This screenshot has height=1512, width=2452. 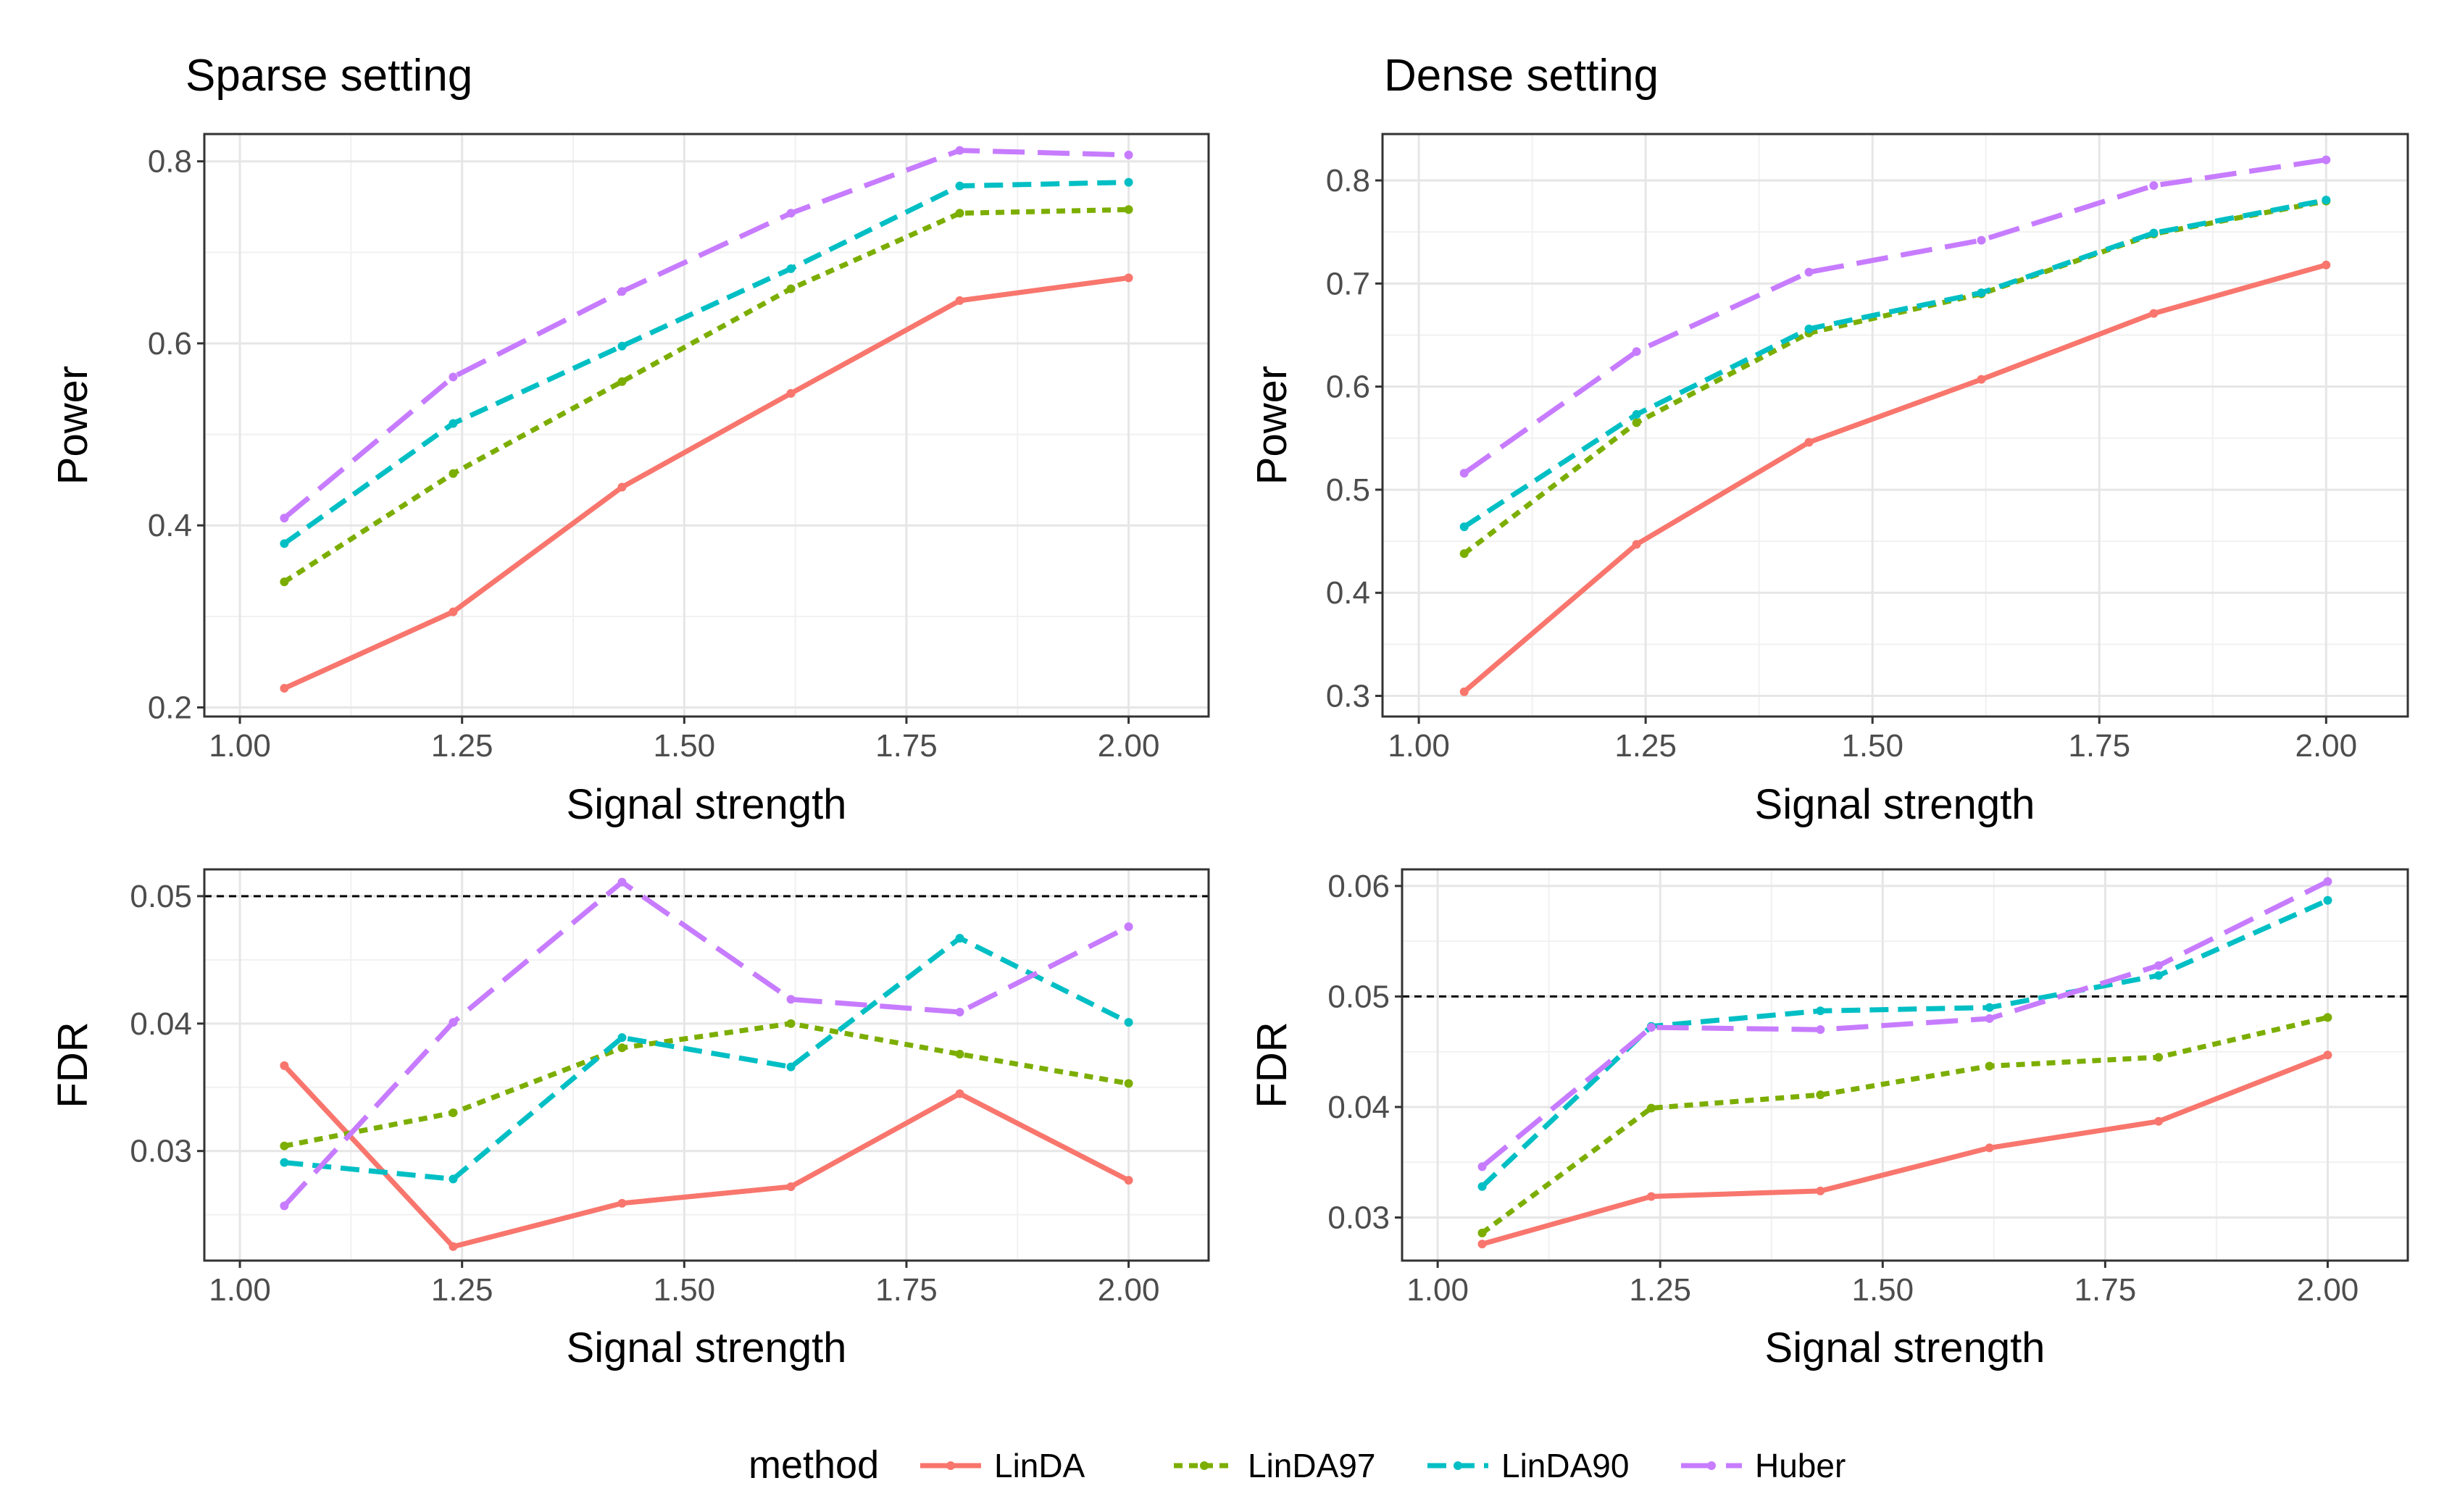 What do you see at coordinates (1348, 696) in the screenshot?
I see `y-tick-label: 0.3` at bounding box center [1348, 696].